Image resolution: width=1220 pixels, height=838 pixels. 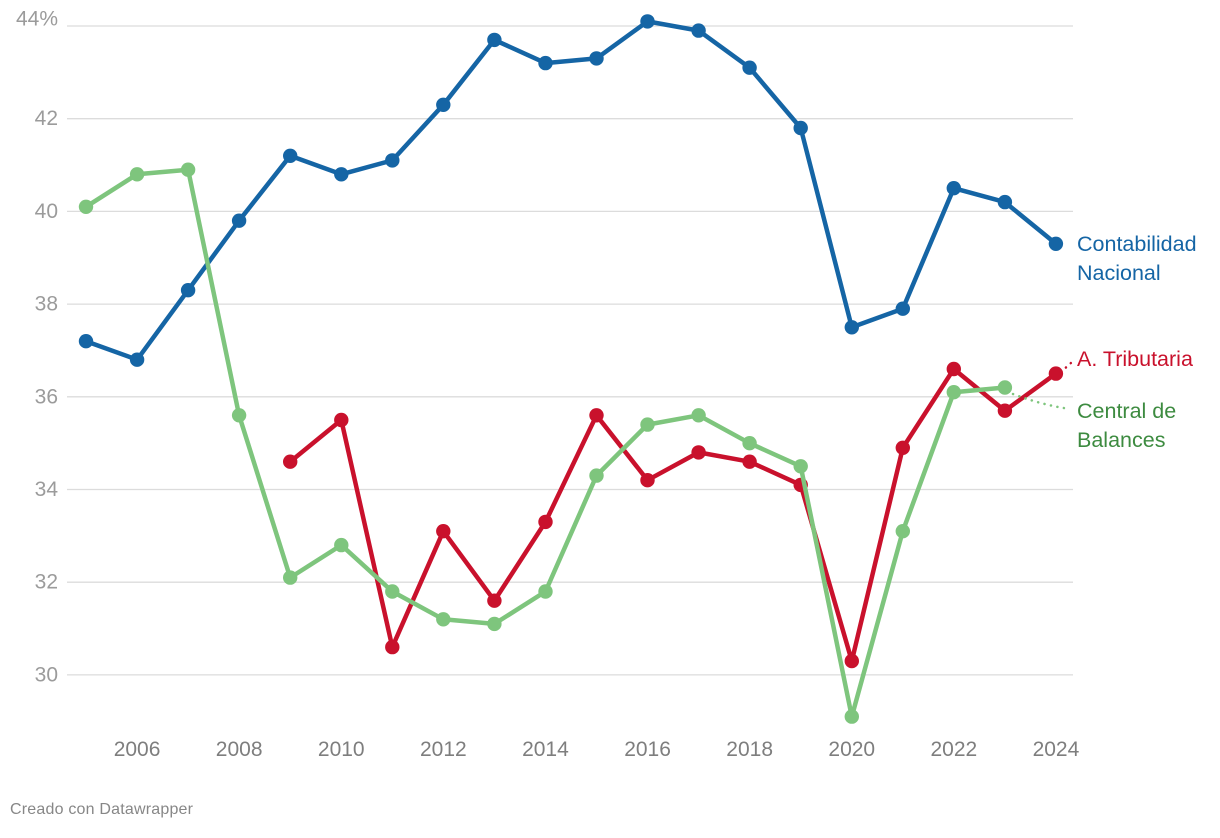 I want to click on data-point-contabilidad-nacional-2013, so click(x=494, y=40).